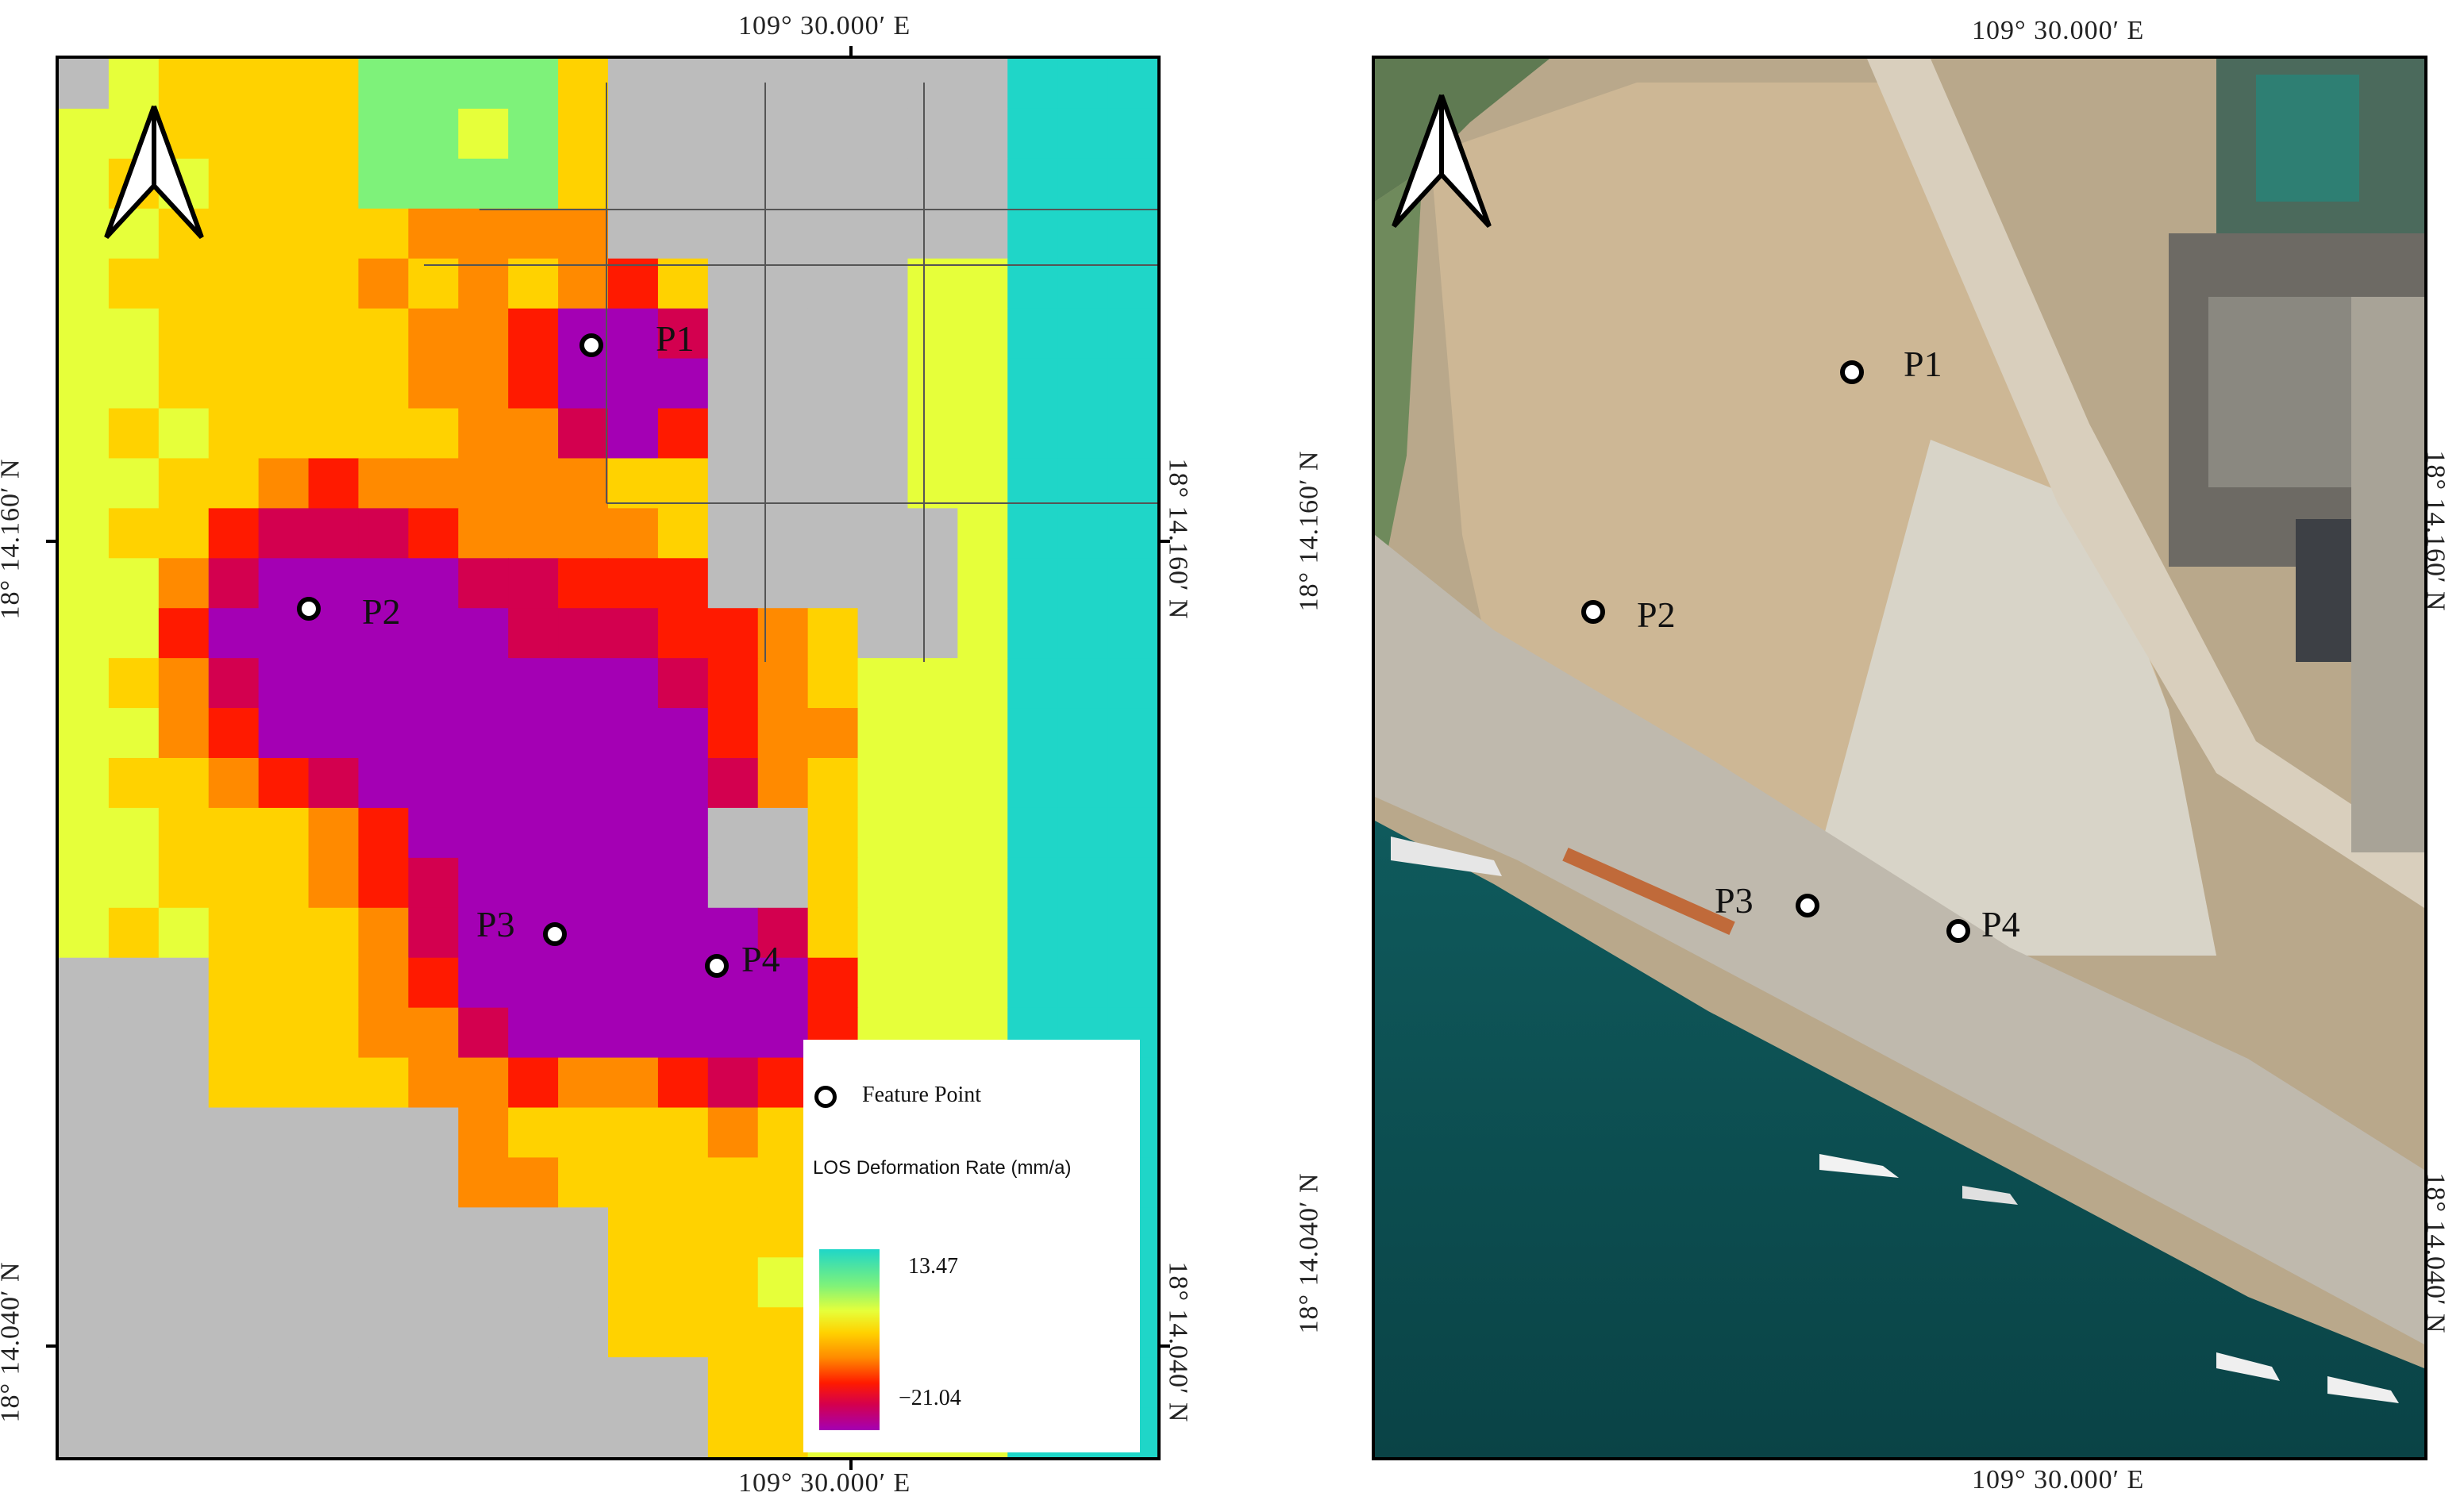  Describe the element at coordinates (1923, 364) in the screenshot. I see `point-label-p1: P1` at that location.